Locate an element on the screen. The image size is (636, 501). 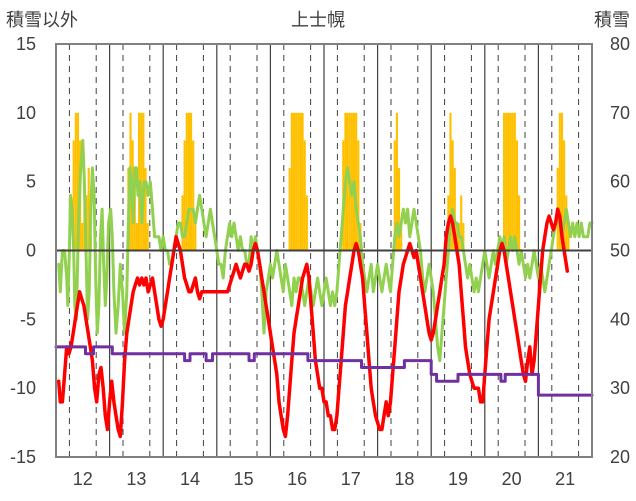
left-y-tick-label: 0 is located at coordinates (31, 251).